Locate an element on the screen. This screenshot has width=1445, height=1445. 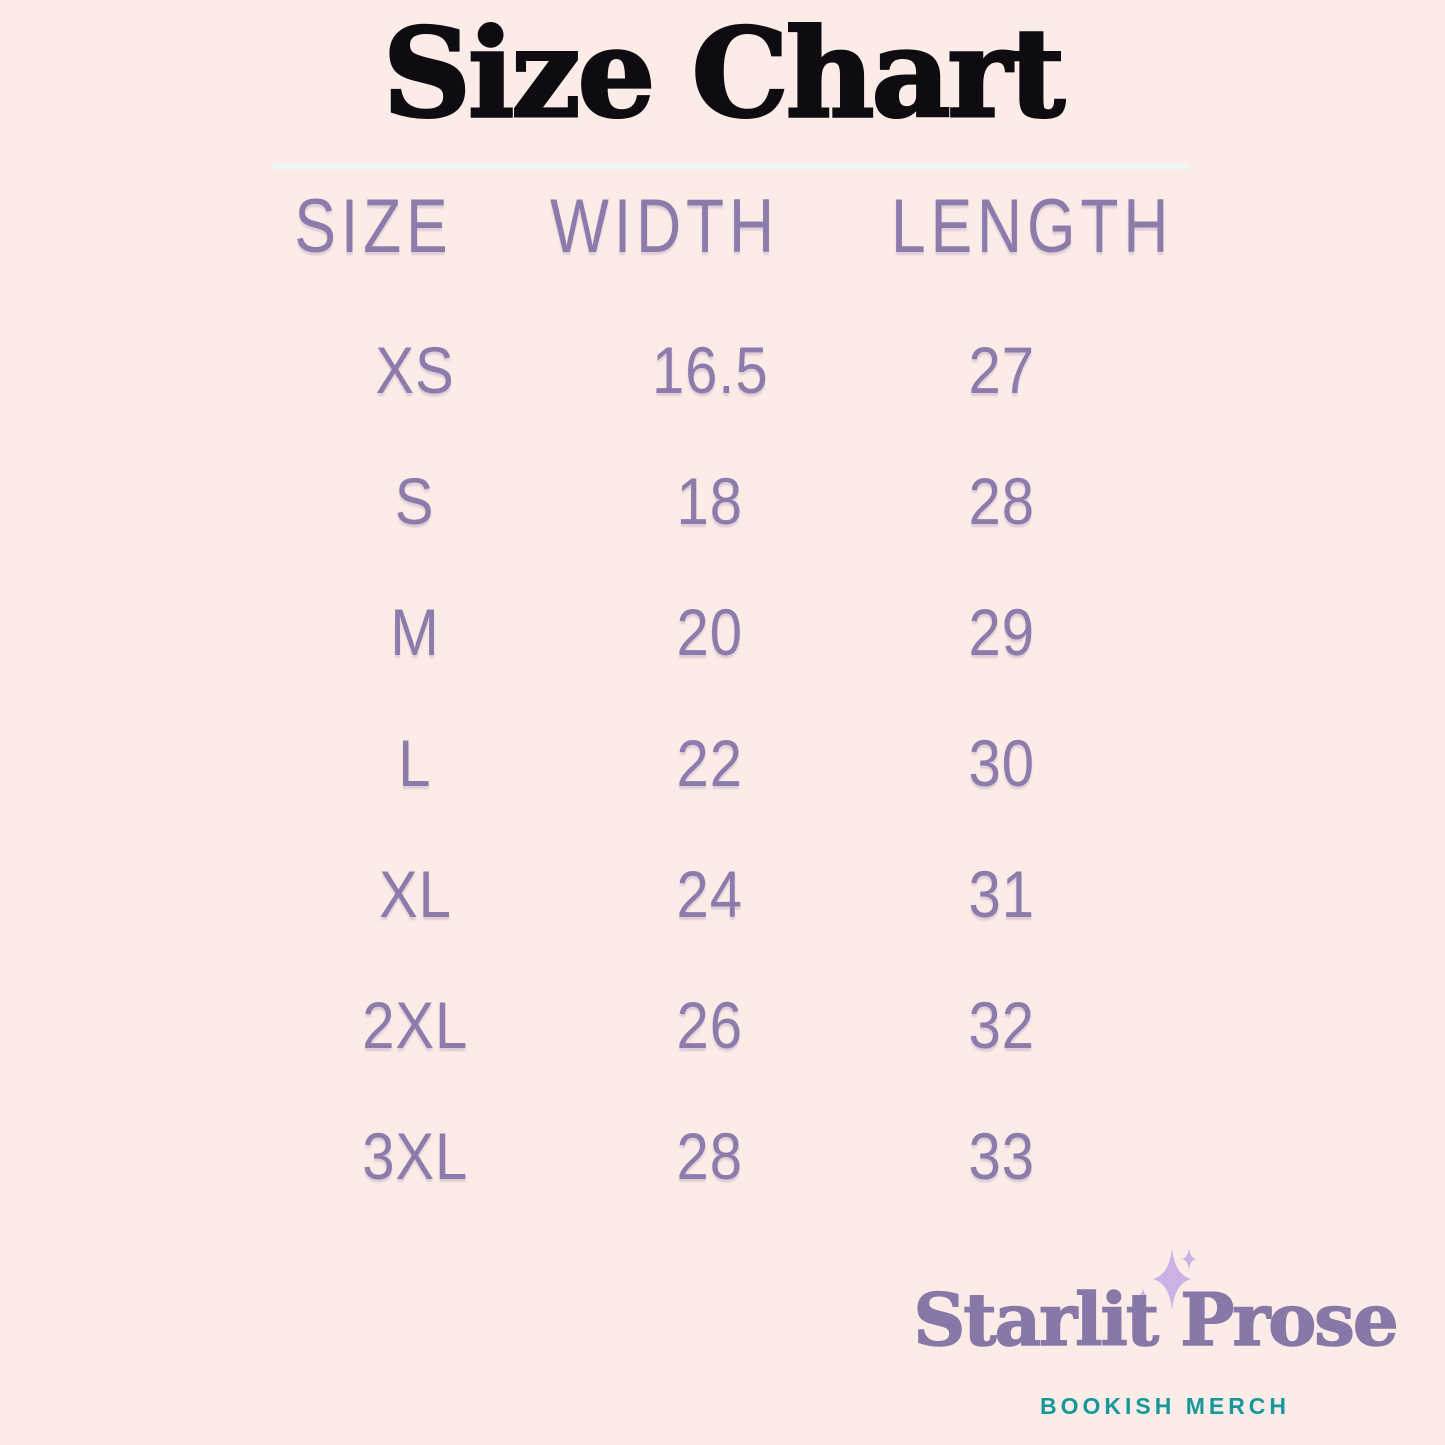
table-row: XL 24 31 is located at coordinates (725, 893).